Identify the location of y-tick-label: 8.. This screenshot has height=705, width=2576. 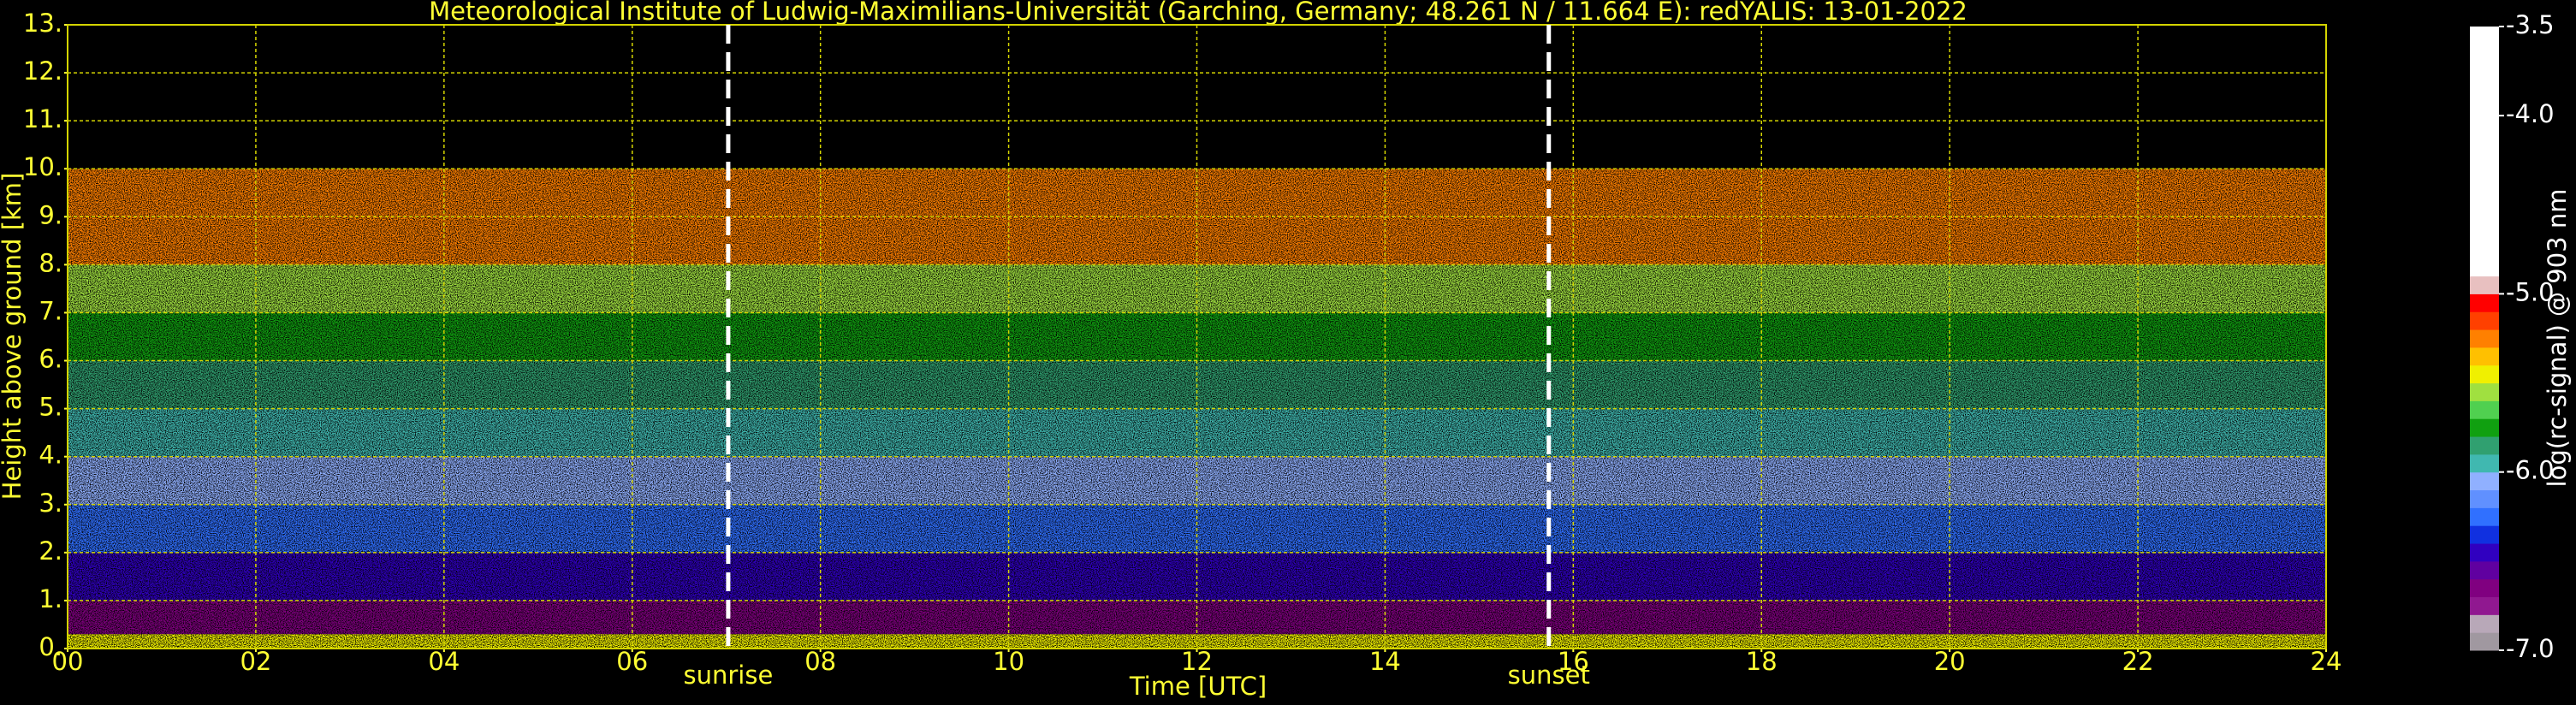
(50, 262).